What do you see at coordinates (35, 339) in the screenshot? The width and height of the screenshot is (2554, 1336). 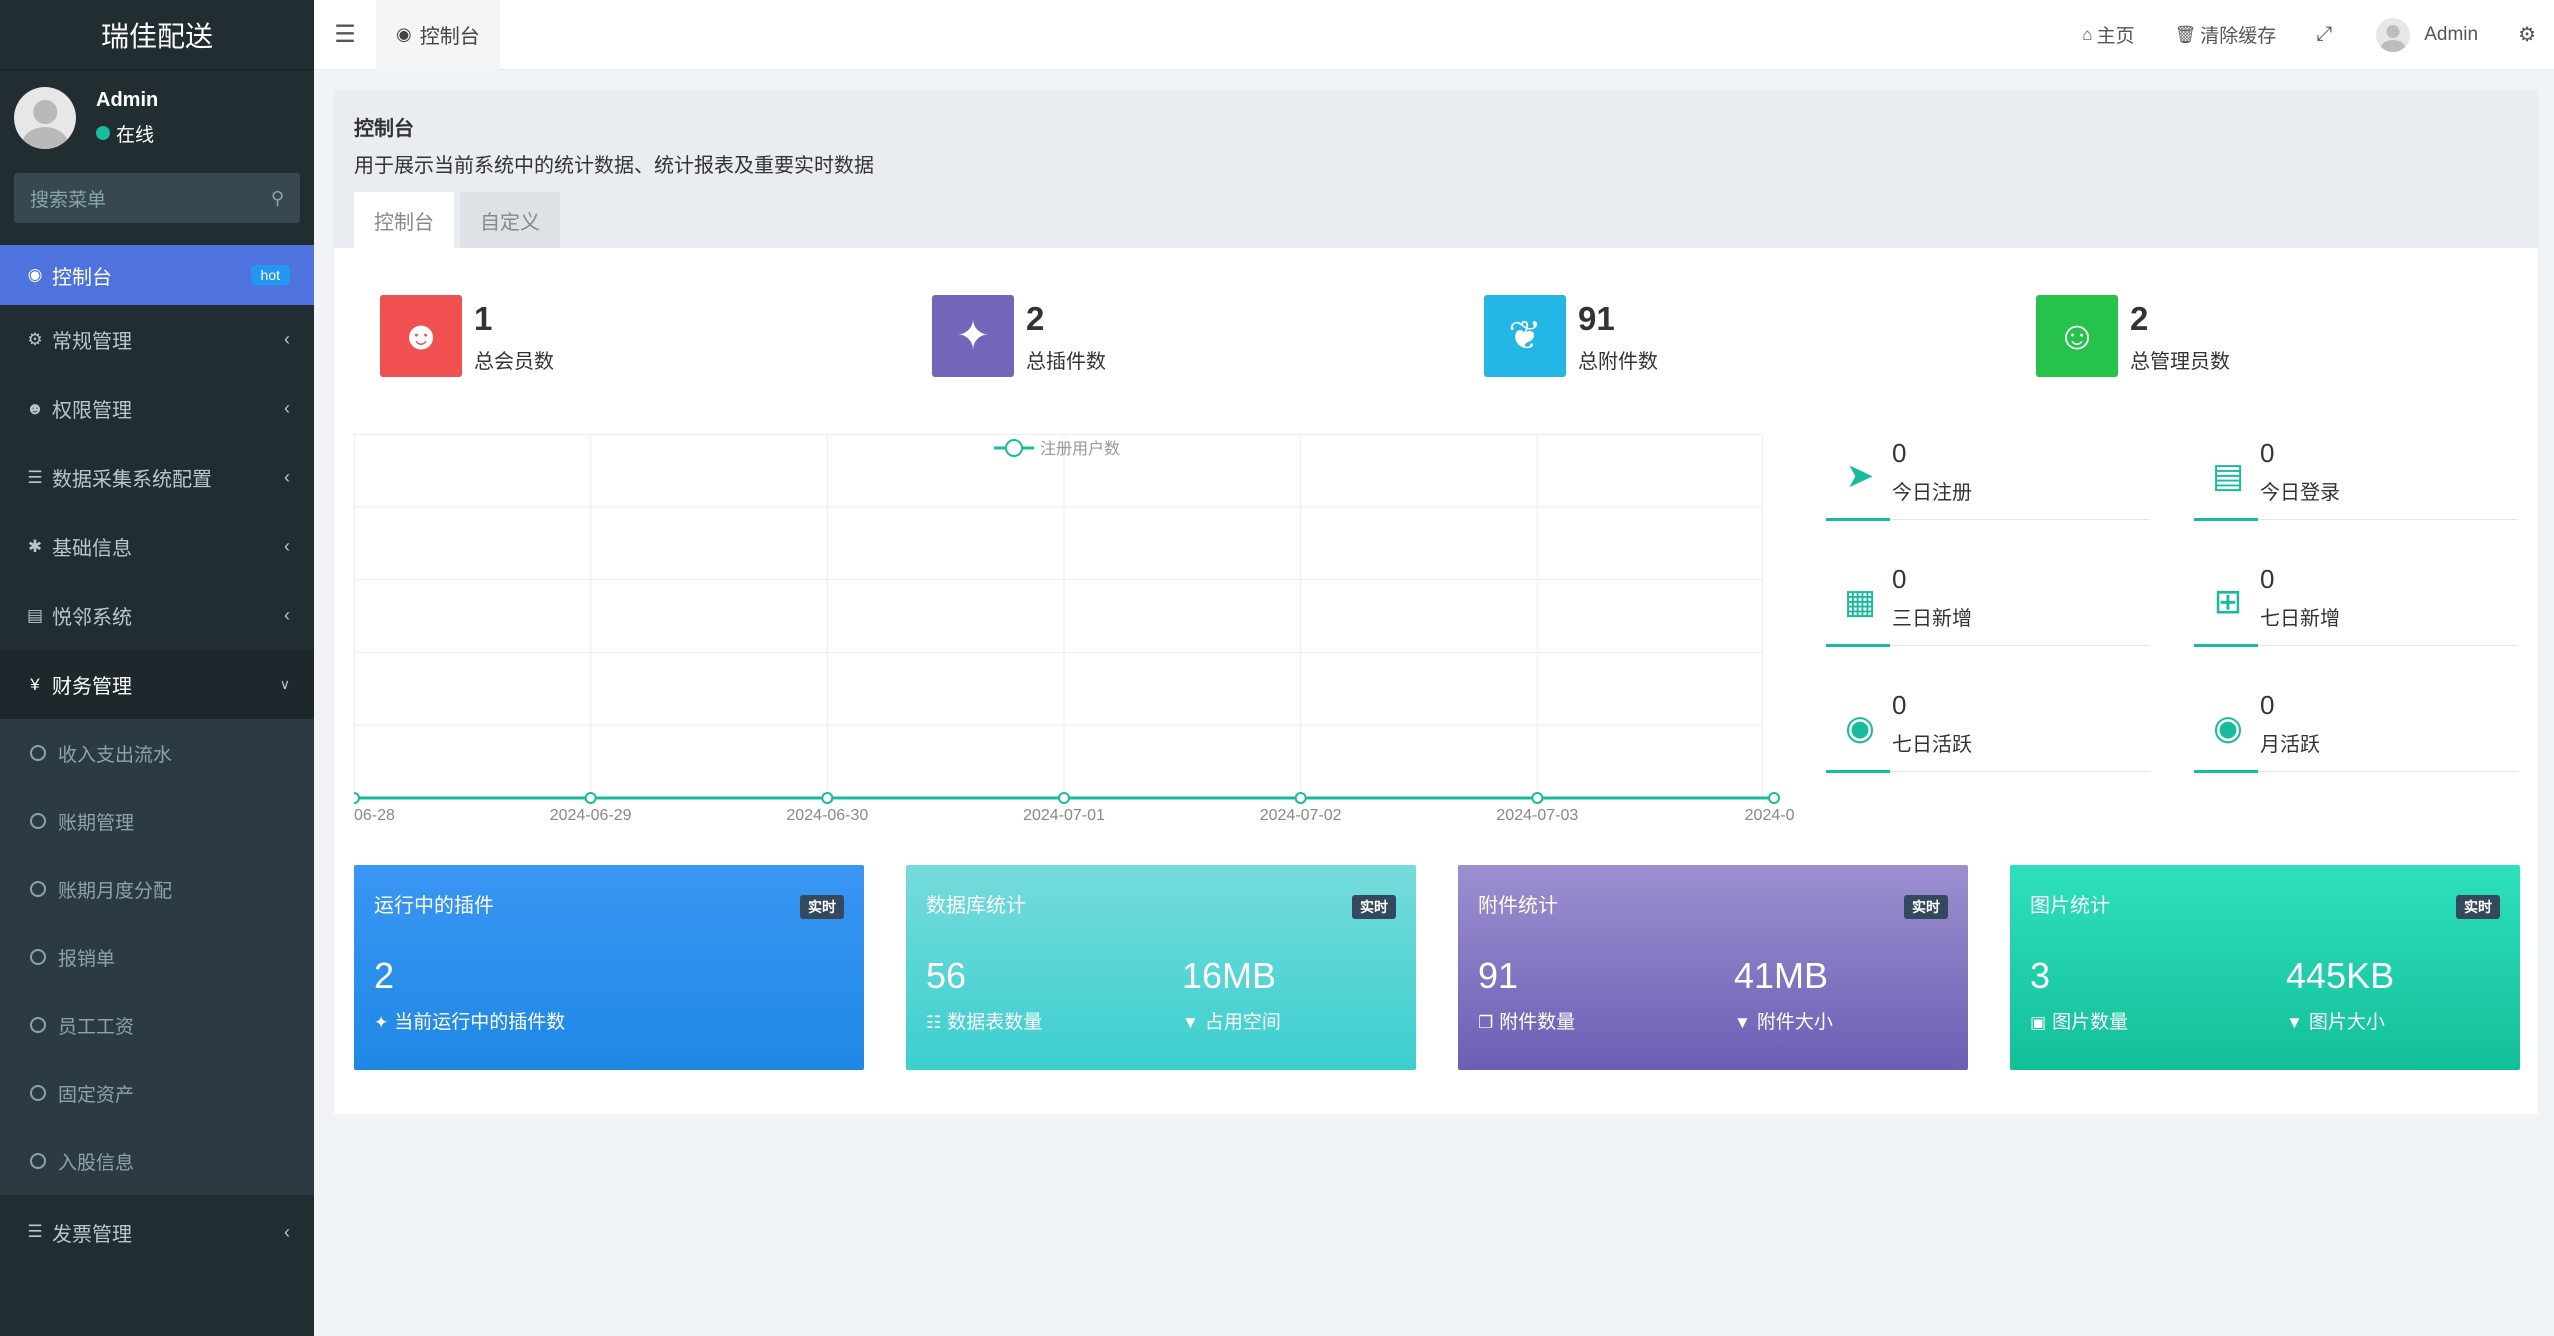 I see `cogs-icon: ⚙` at bounding box center [35, 339].